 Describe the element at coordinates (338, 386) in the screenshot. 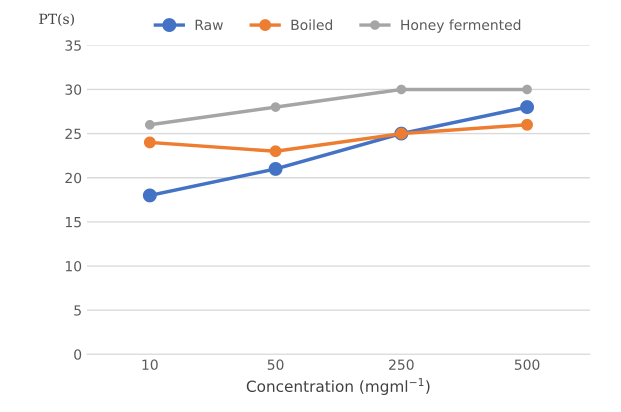

I see `x-axis-title: Concentration (mgml$^{−1}$)` at that location.